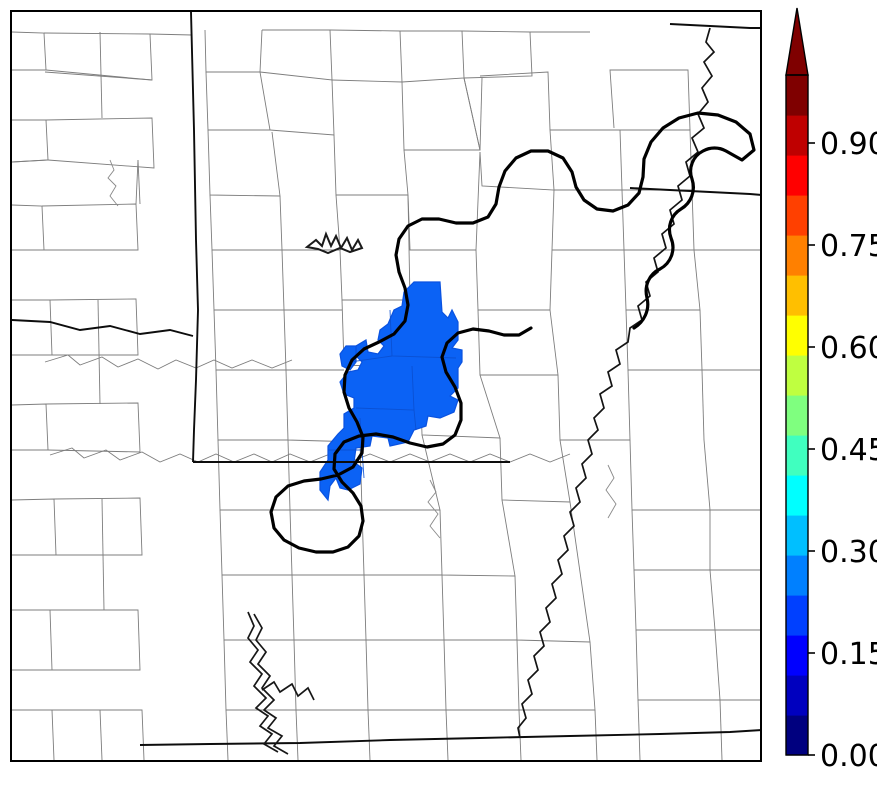 This screenshot has height=785, width=877. What do you see at coordinates (334, 243) in the screenshot?
I see `lake-icon` at bounding box center [334, 243].